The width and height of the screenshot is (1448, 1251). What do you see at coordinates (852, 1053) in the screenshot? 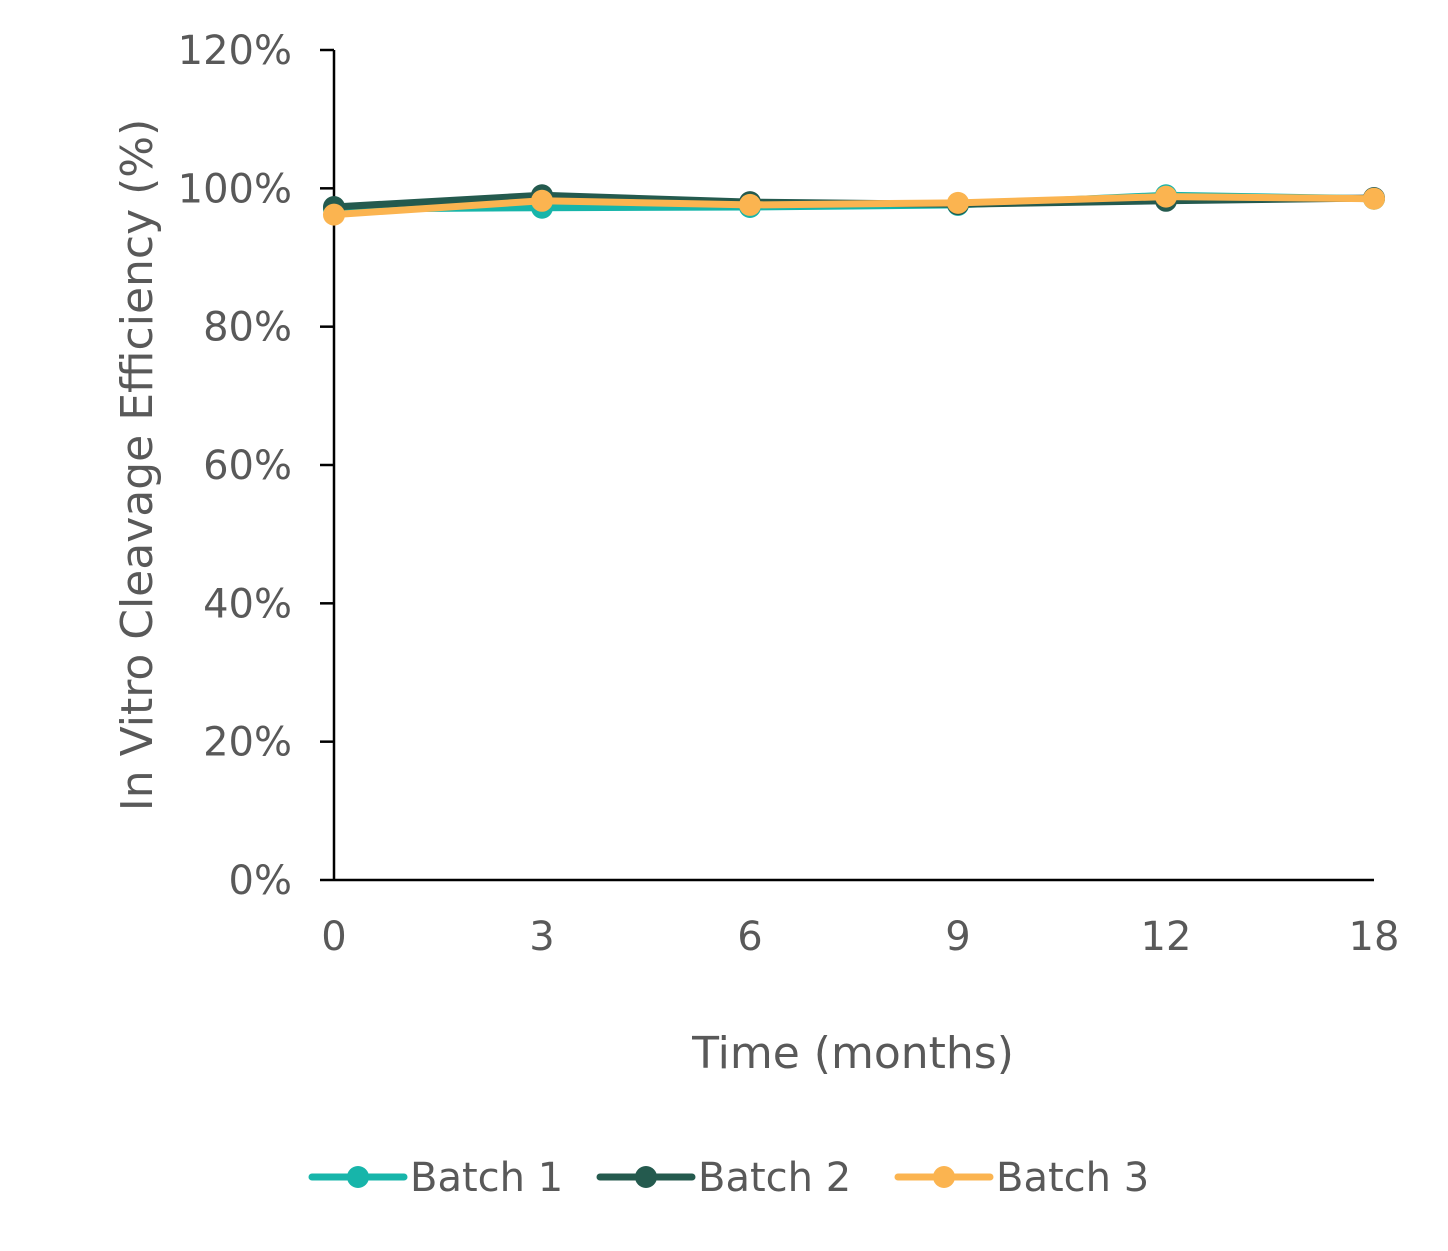
I see `x-axis-title: Time (months)` at bounding box center [852, 1053].